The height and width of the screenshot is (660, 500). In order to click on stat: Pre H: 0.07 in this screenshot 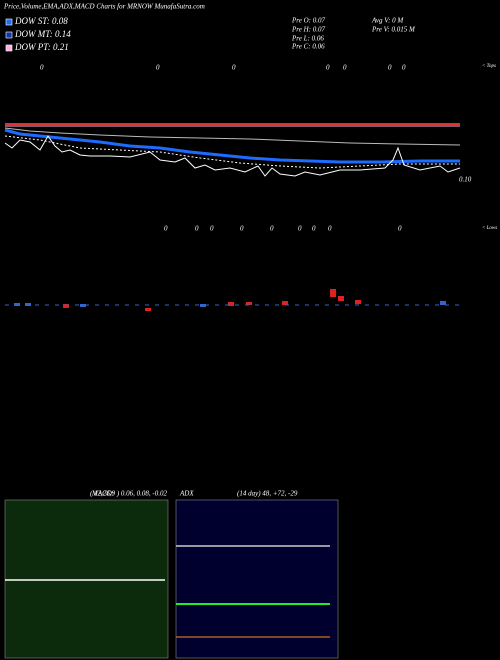, I will do `click(308, 30)`.